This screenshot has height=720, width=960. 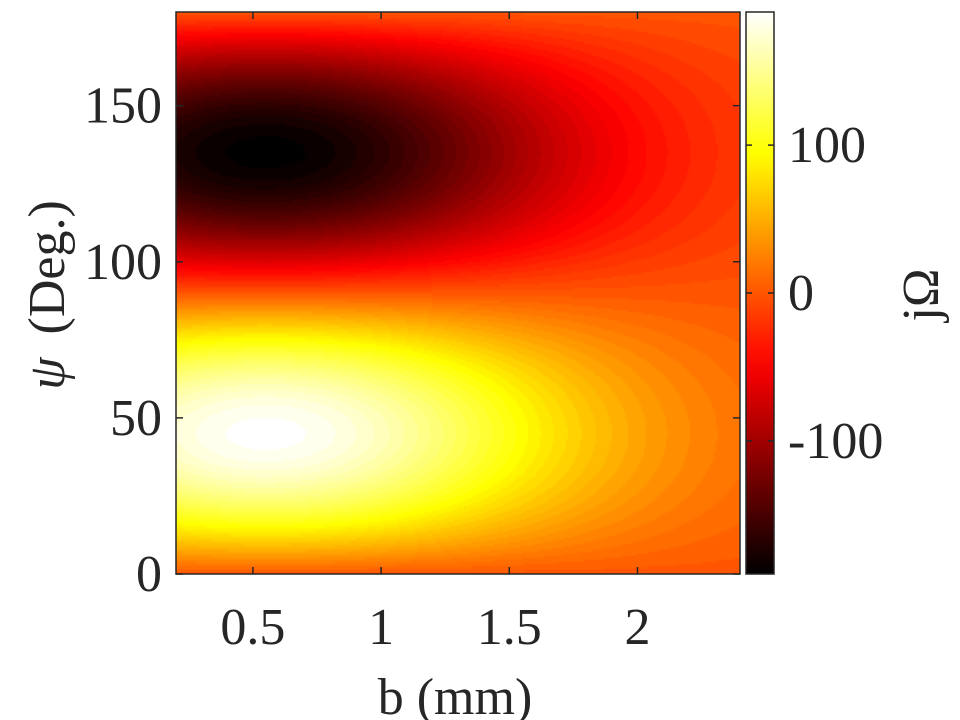 I want to click on svg-text: ψ (Deg.), so click(x=47, y=295).